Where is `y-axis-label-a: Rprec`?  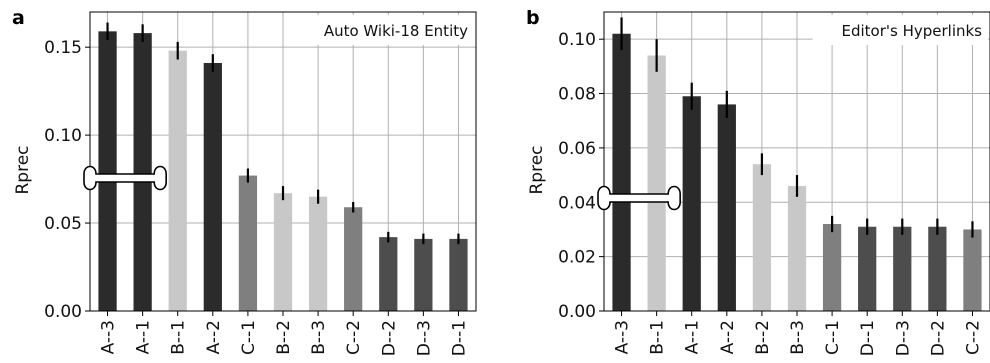
y-axis-label-a: Rprec is located at coordinates (23, 169).